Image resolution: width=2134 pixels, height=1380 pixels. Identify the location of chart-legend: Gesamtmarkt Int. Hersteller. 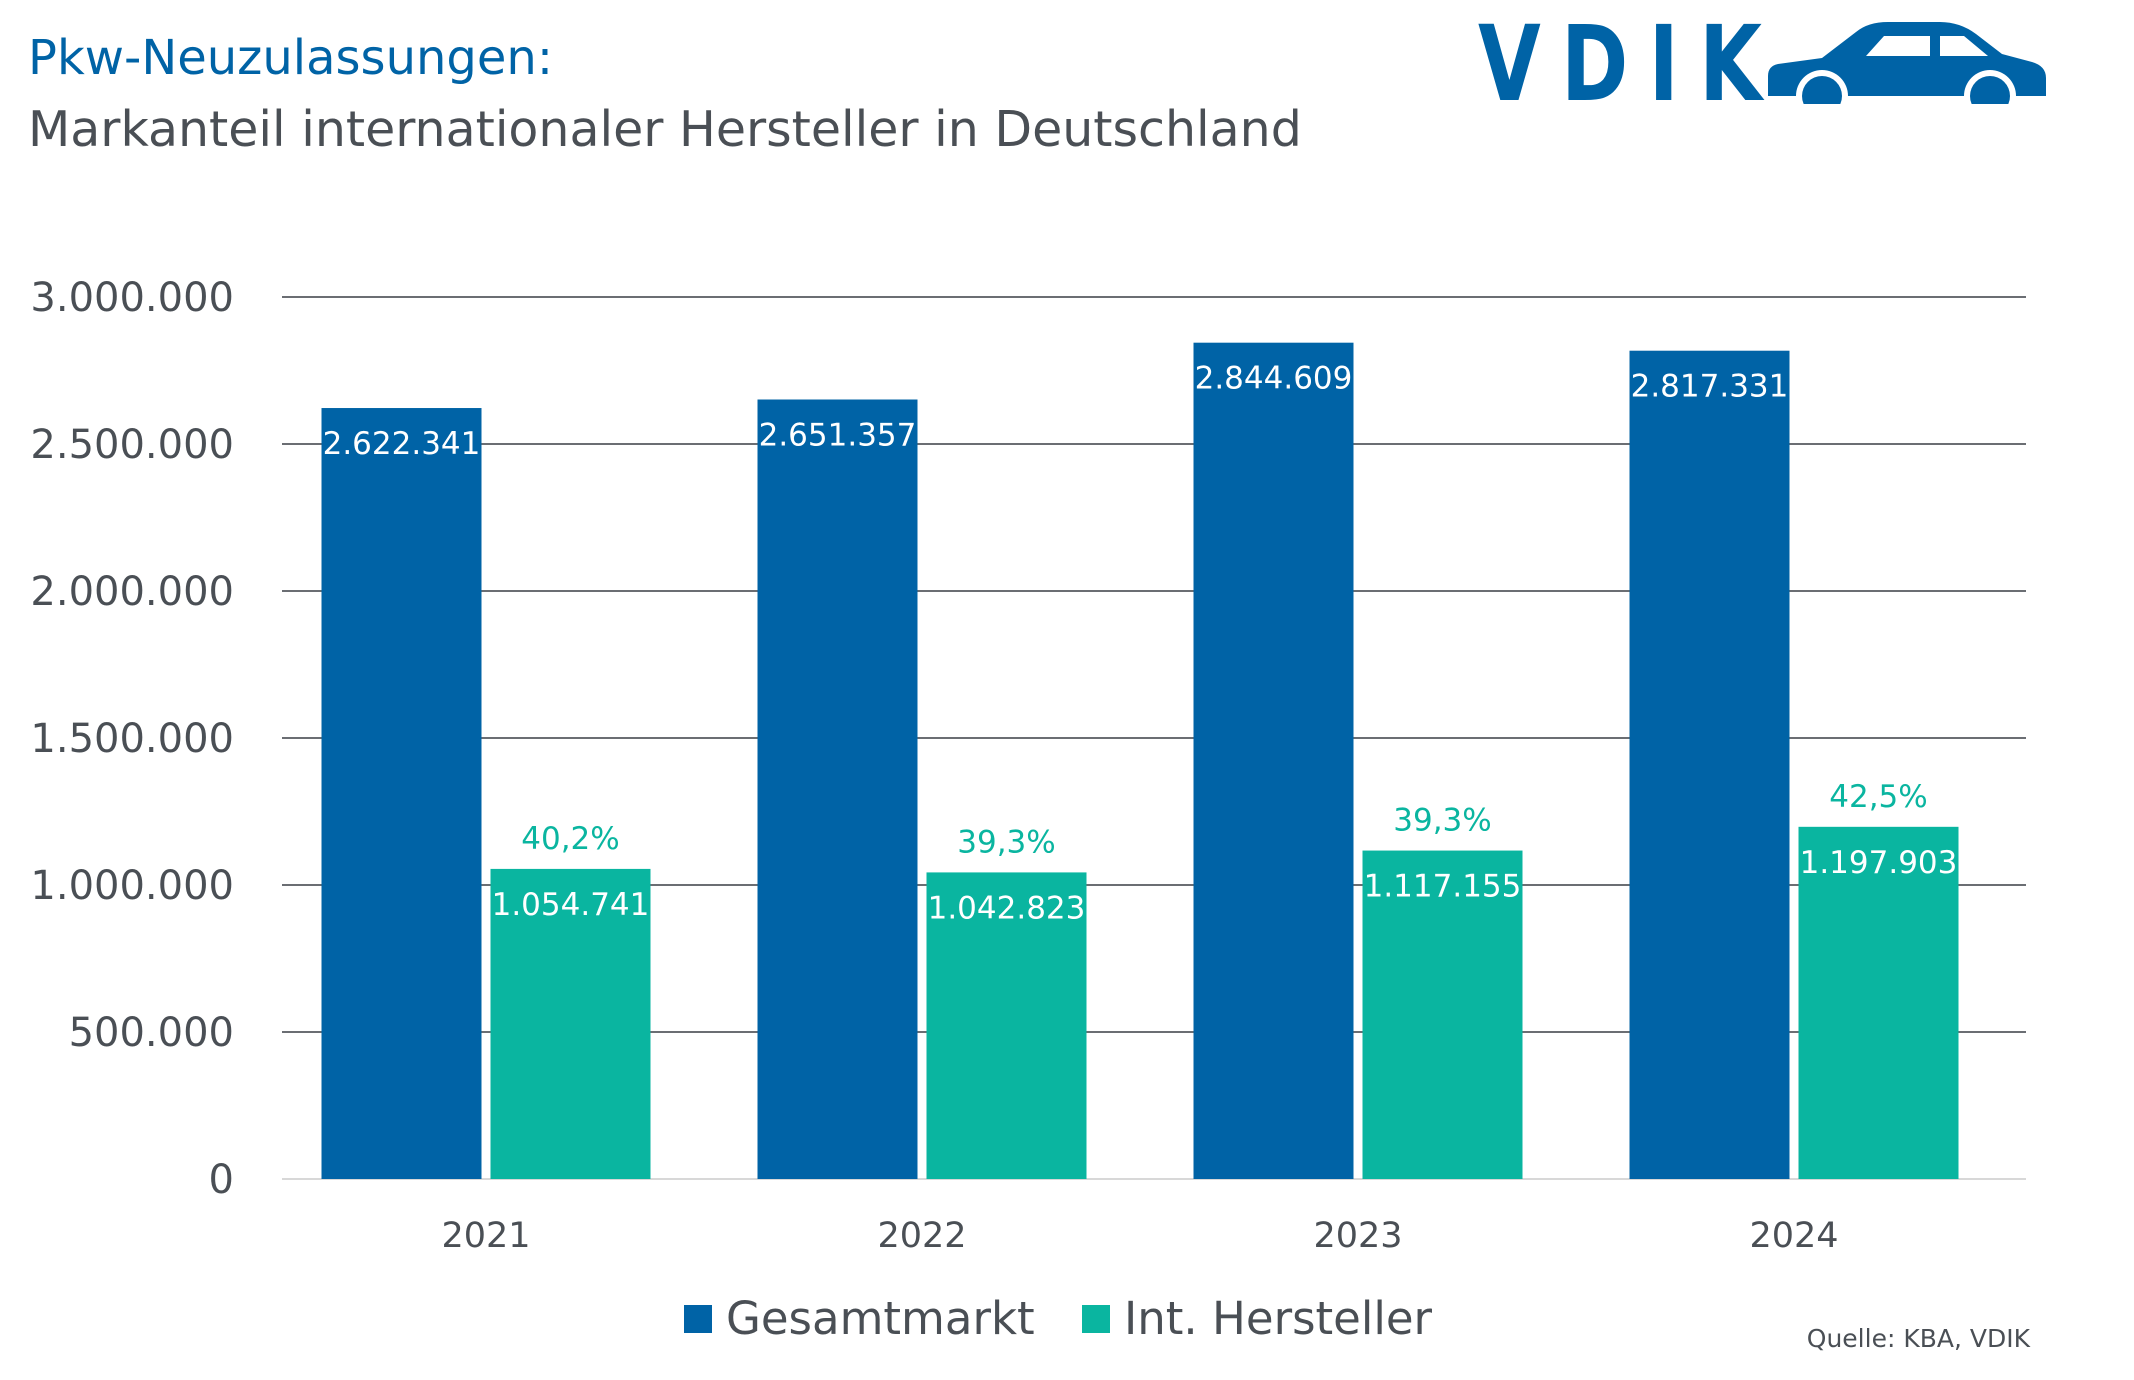
(1067, 1322).